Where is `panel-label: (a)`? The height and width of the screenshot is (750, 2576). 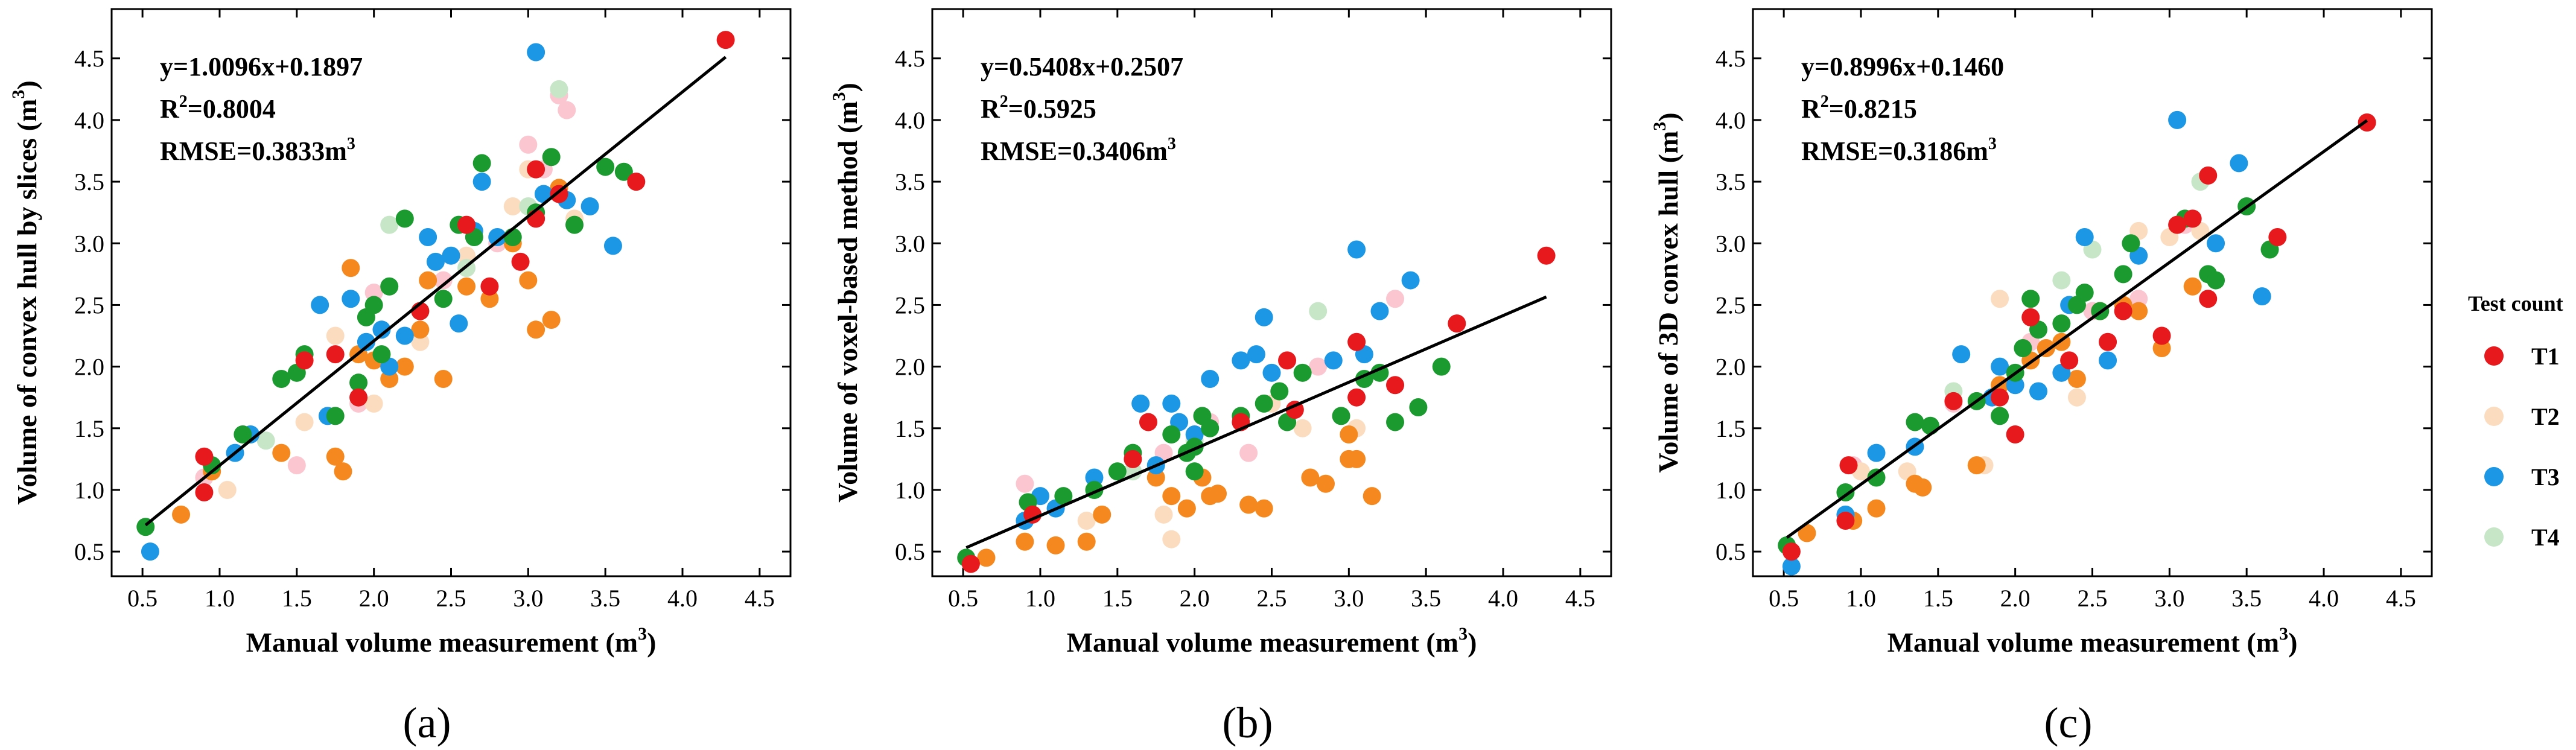
panel-label: (a) is located at coordinates (427, 723).